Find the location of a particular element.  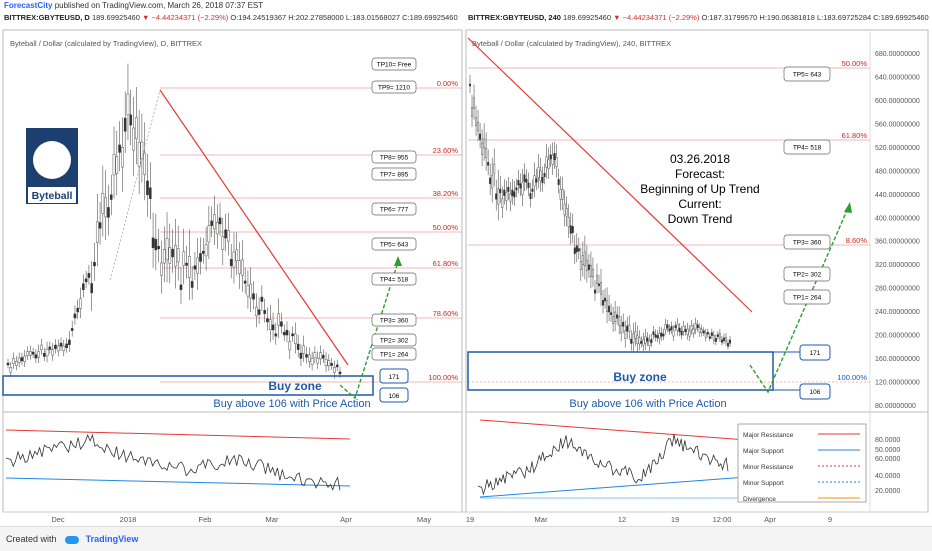

tradingview-logo-icon is located at coordinates (72, 539).